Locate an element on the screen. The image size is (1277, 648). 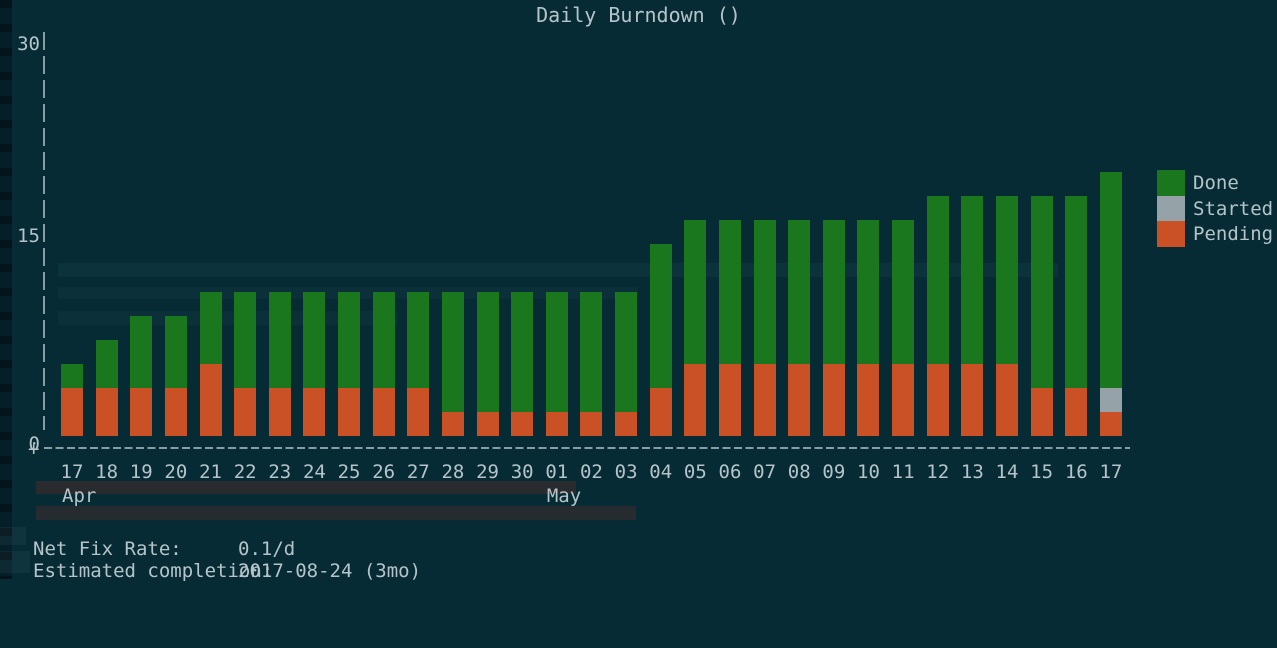
month-label: Apr is located at coordinates (79, 496).